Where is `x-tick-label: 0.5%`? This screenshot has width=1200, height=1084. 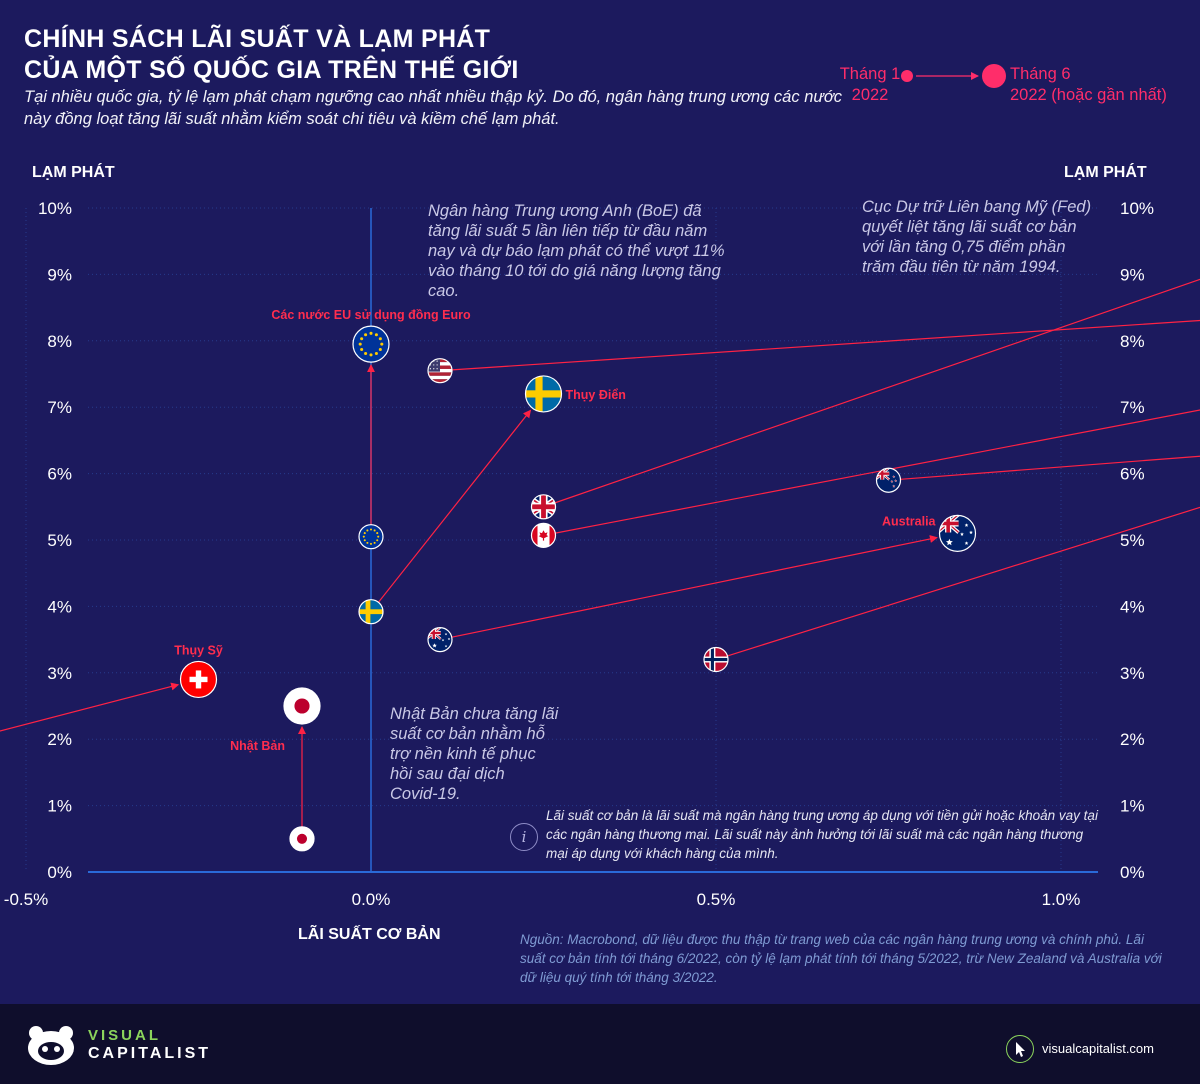 x-tick-label: 0.5% is located at coordinates (716, 899).